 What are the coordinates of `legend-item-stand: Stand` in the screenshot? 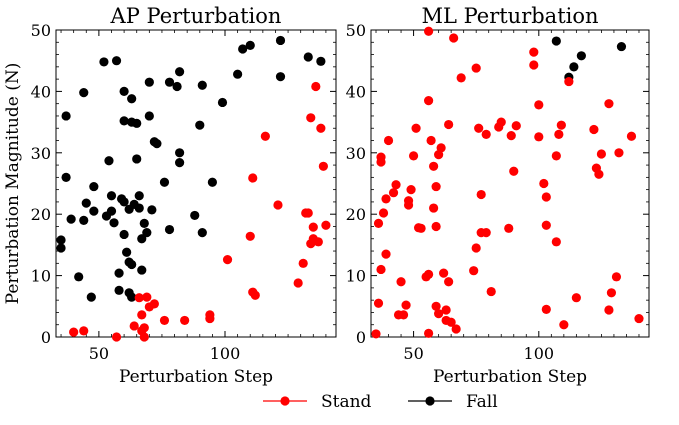 It's located at (317, 402).